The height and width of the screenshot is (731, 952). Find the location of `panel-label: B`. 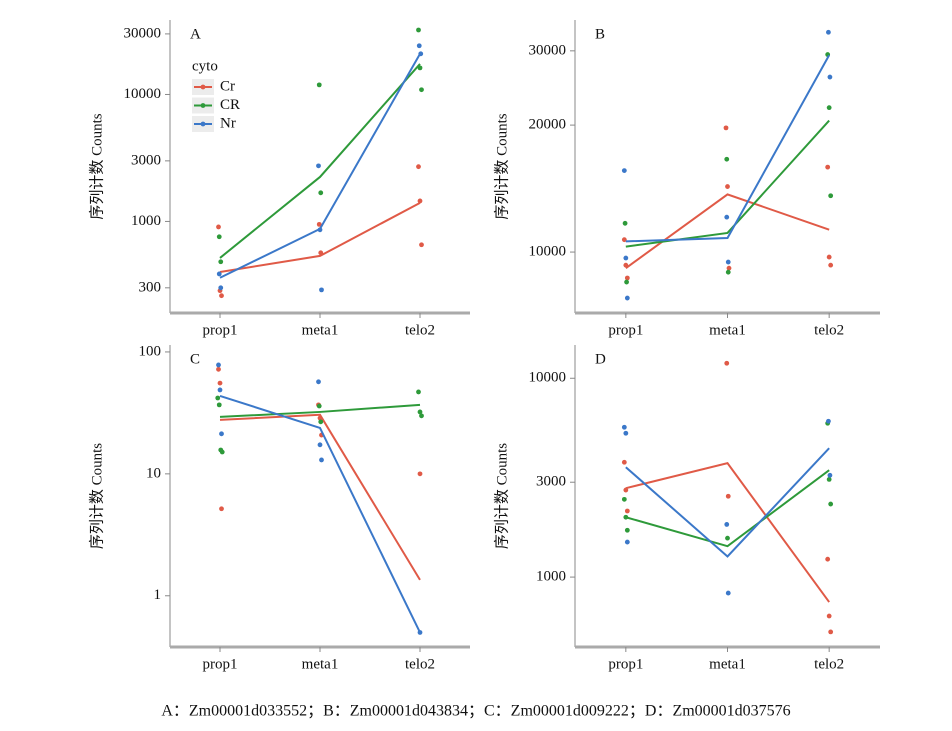

panel-label: B is located at coordinates (600, 34).